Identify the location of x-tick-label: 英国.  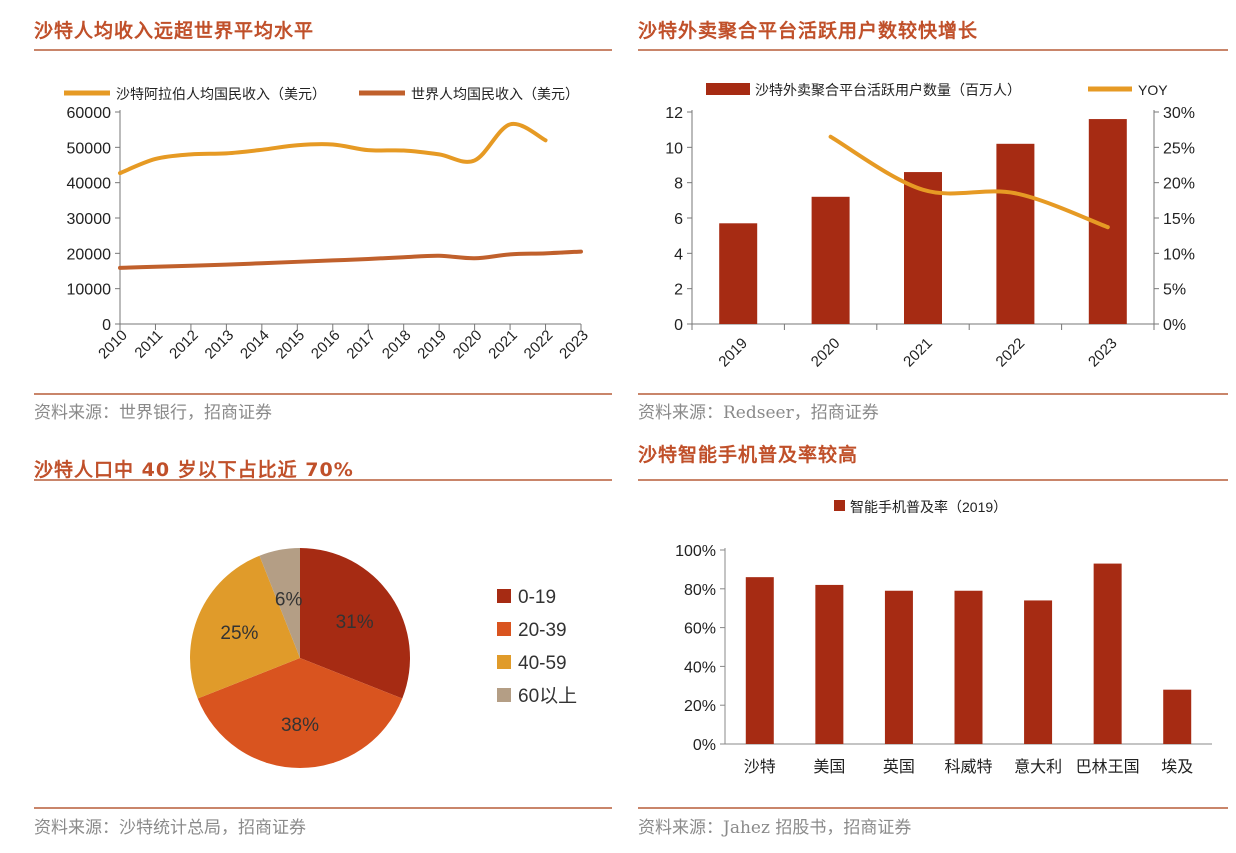
(899, 767).